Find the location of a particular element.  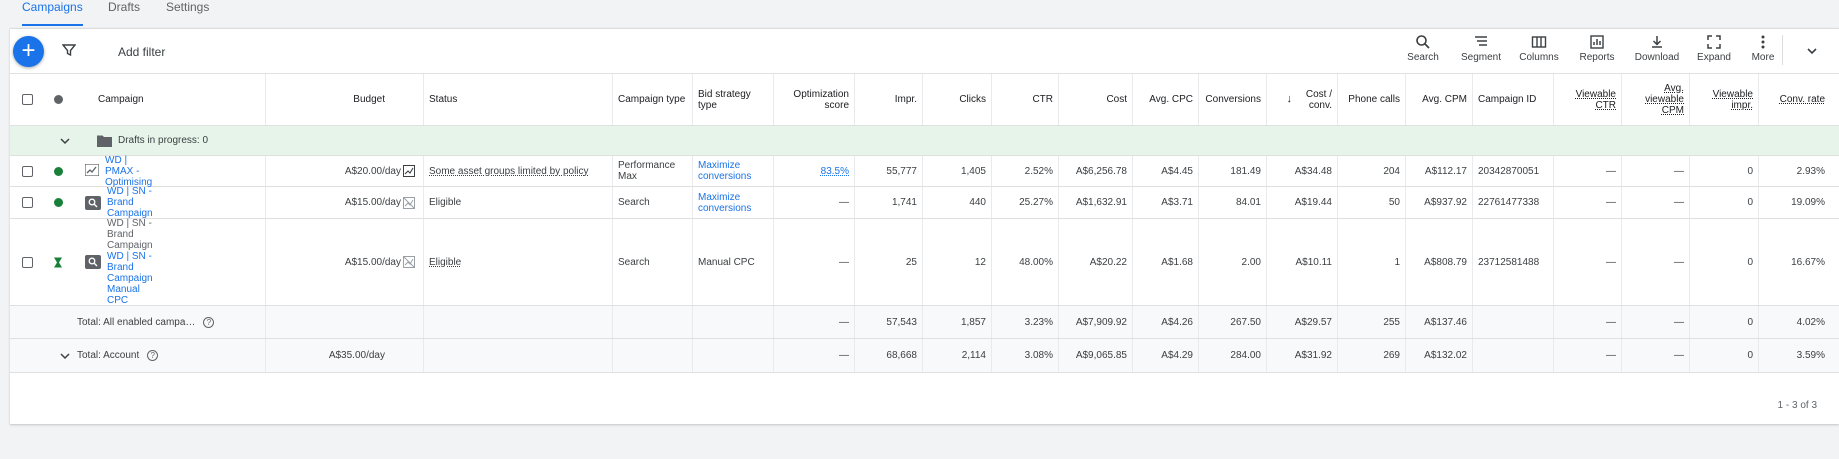

col-ctr: CTR is located at coordinates (1024, 99).